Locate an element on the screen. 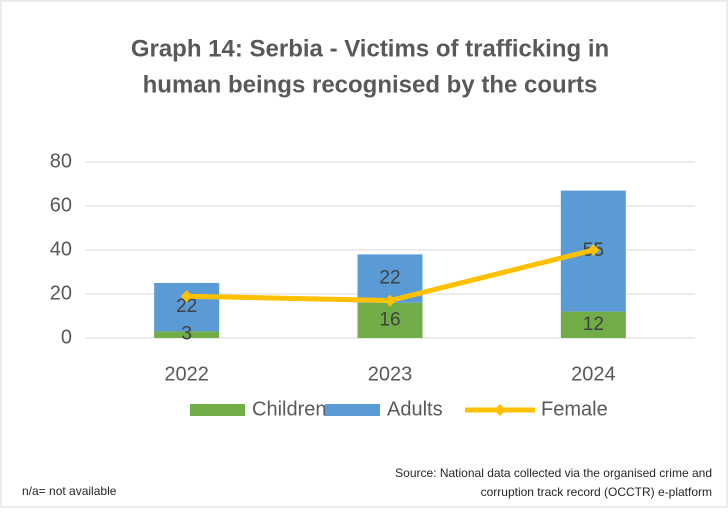 The width and height of the screenshot is (728, 513). x-tick-label: 2024 is located at coordinates (593, 374).